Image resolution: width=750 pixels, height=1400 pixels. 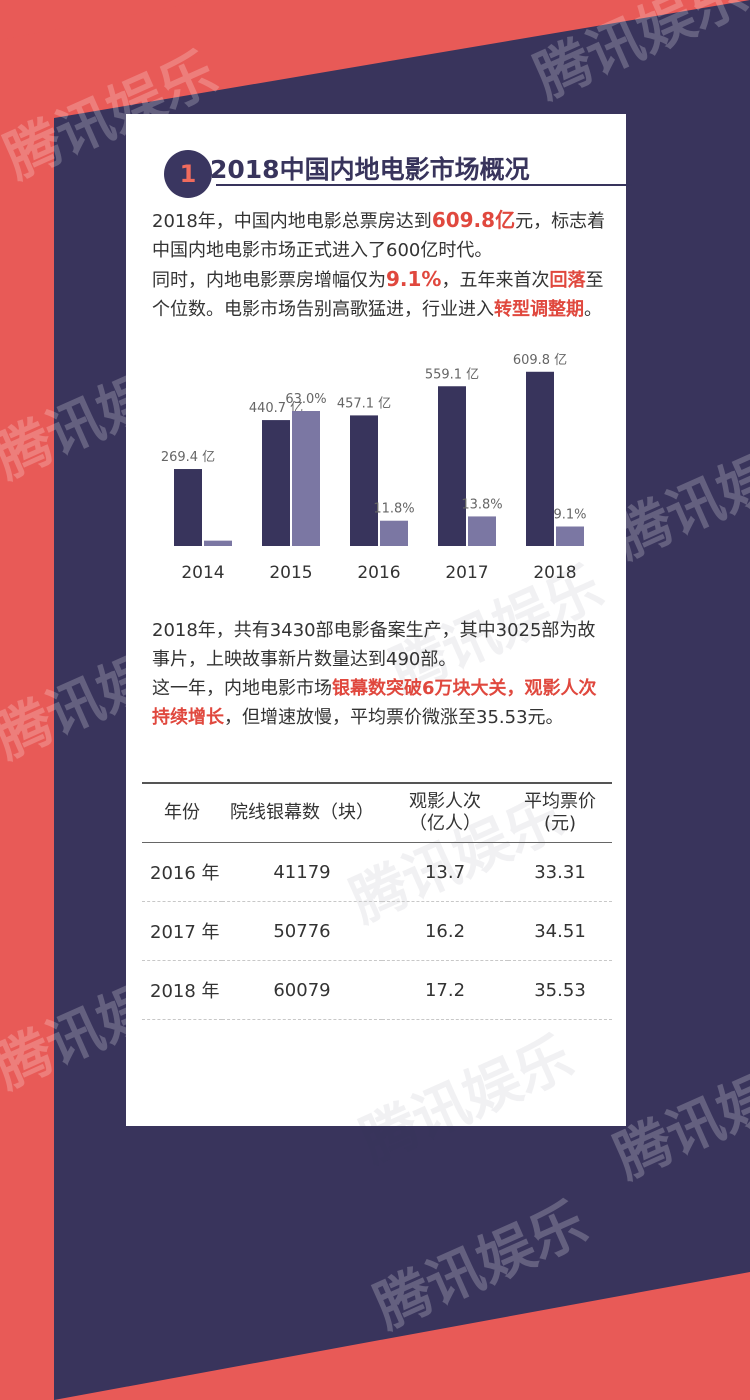 I want to click on heading-underline, so click(x=424, y=185).